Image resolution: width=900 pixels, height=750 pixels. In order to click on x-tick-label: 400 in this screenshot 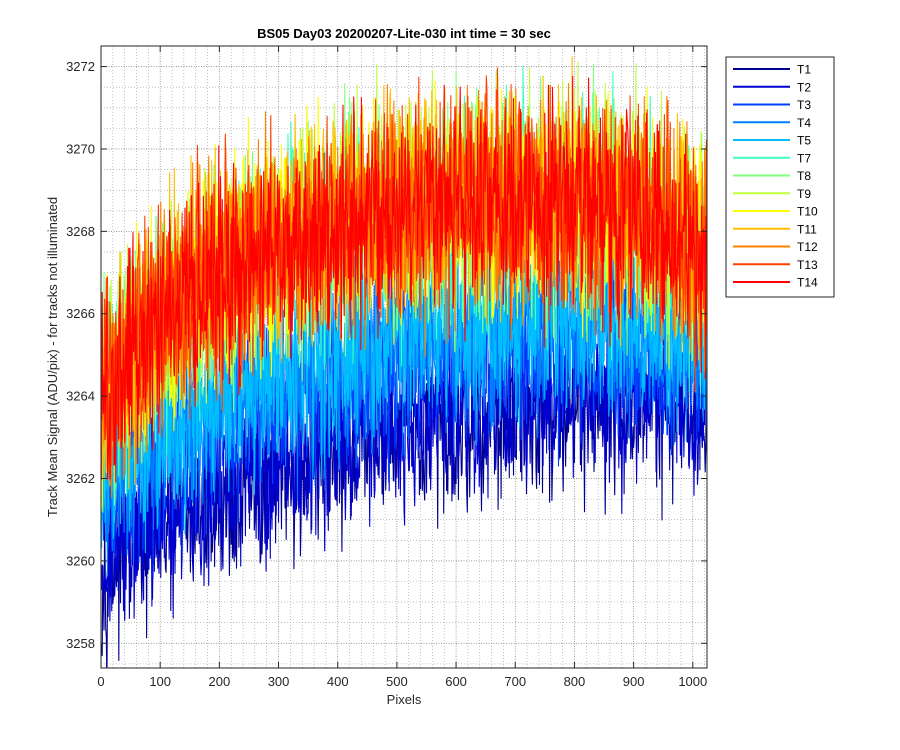, I will do `click(338, 681)`.